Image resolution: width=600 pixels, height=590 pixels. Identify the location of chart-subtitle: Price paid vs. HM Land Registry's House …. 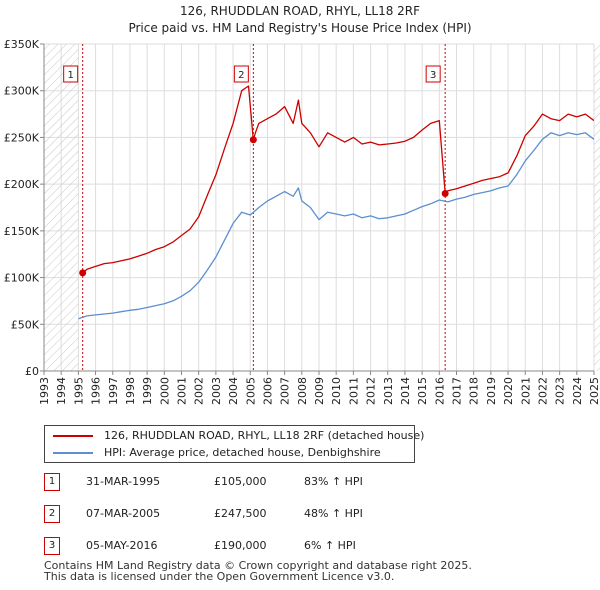
(300, 28).